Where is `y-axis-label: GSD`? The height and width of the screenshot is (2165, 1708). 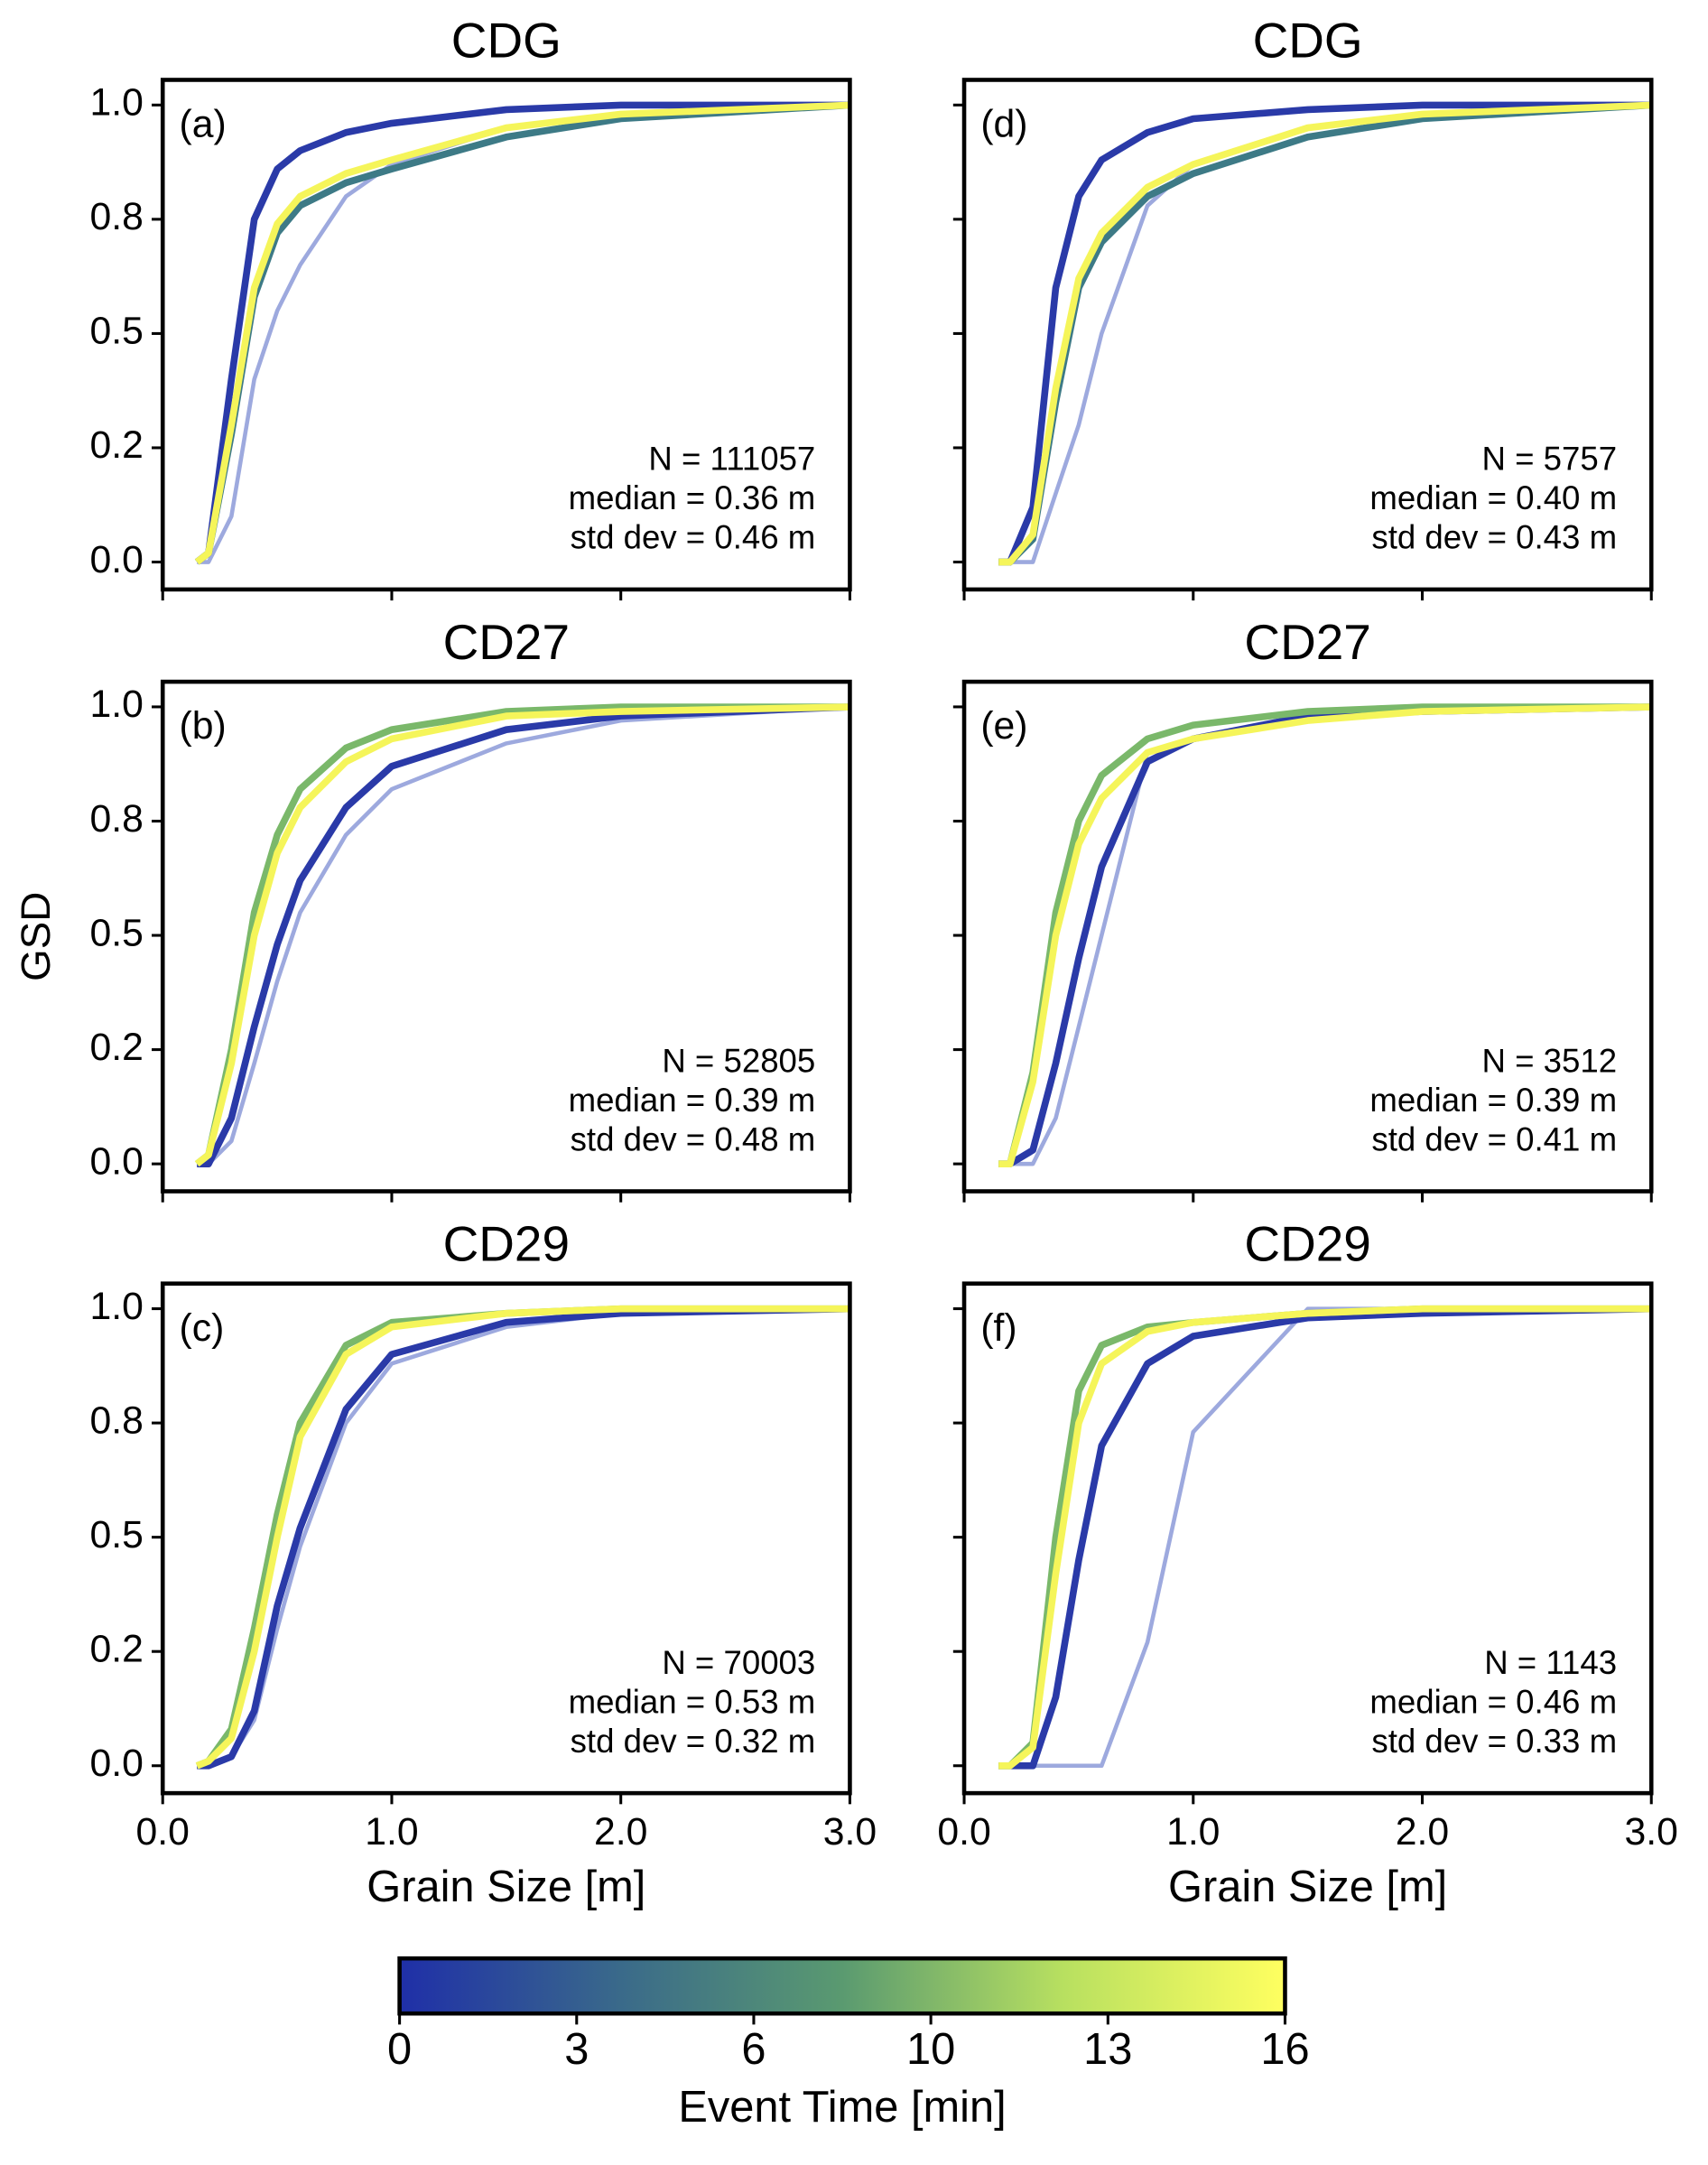 y-axis-label: GSD is located at coordinates (36, 936).